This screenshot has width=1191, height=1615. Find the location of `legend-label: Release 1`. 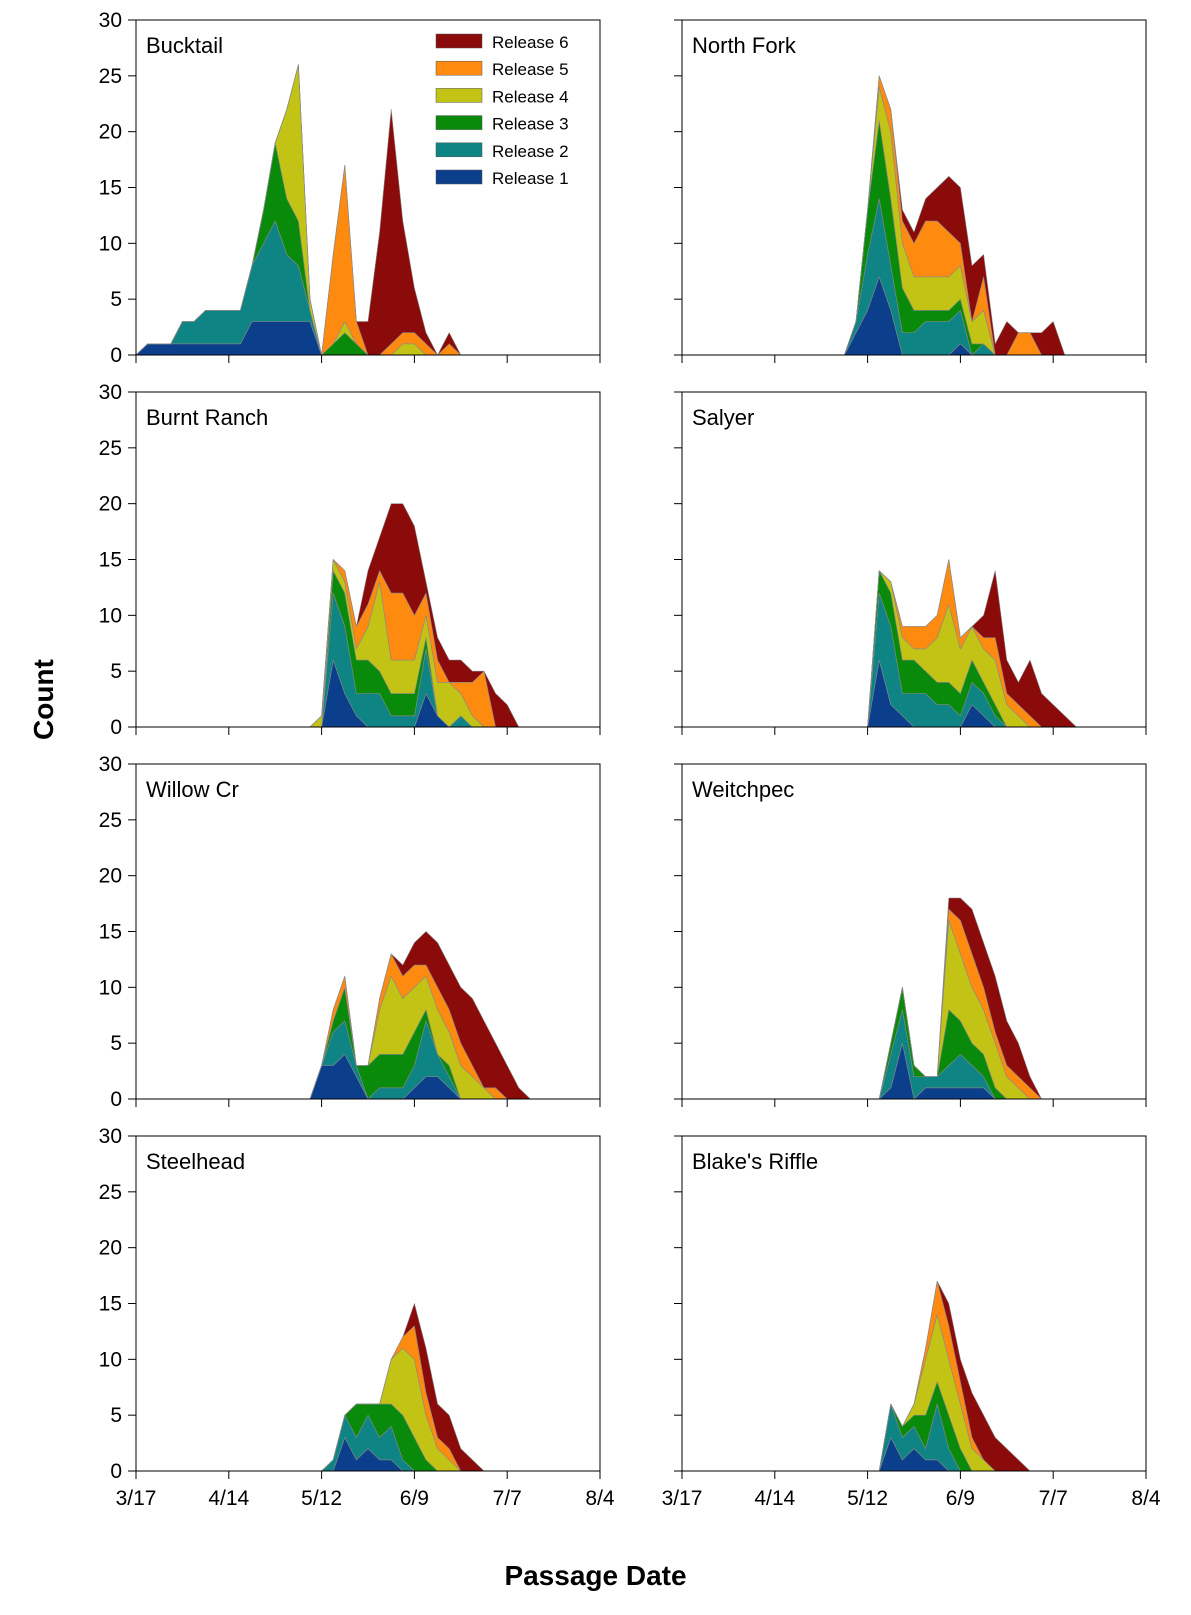

legend-label: Release 1 is located at coordinates (530, 178).